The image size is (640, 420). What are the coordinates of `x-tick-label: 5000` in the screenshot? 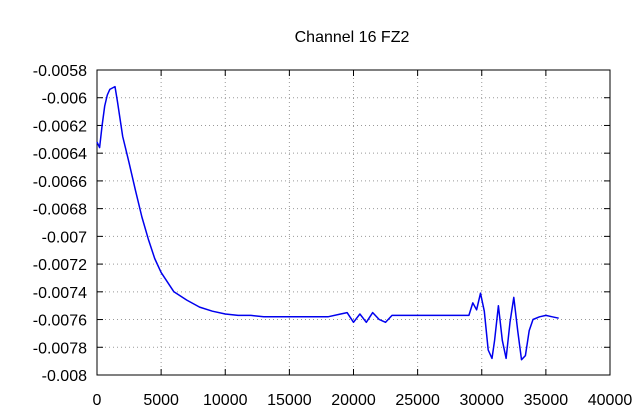 It's located at (161, 400).